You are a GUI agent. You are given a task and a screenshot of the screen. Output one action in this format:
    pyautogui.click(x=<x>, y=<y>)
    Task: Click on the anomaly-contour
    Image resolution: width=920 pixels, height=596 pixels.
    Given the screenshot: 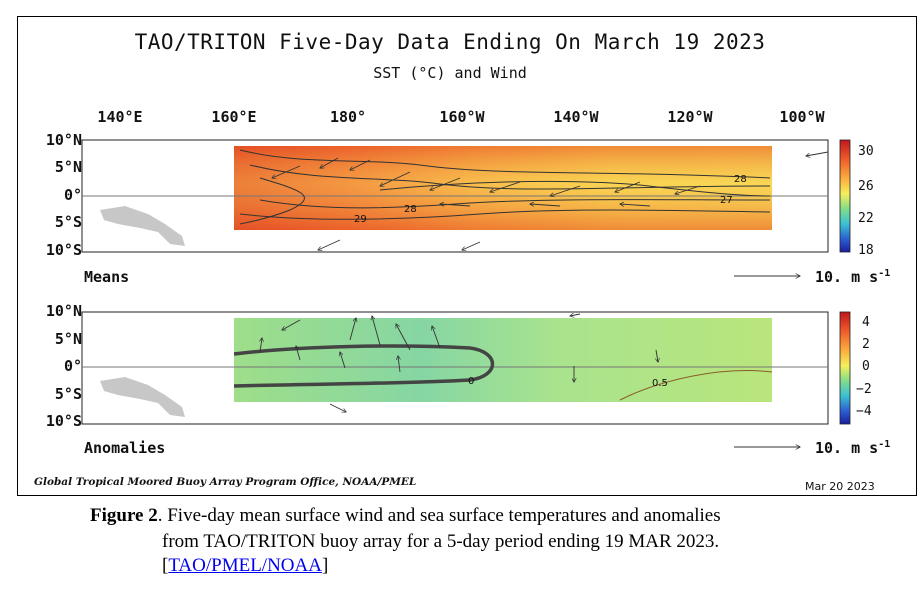 What is the action you would take?
    pyautogui.click(x=696, y=385)
    